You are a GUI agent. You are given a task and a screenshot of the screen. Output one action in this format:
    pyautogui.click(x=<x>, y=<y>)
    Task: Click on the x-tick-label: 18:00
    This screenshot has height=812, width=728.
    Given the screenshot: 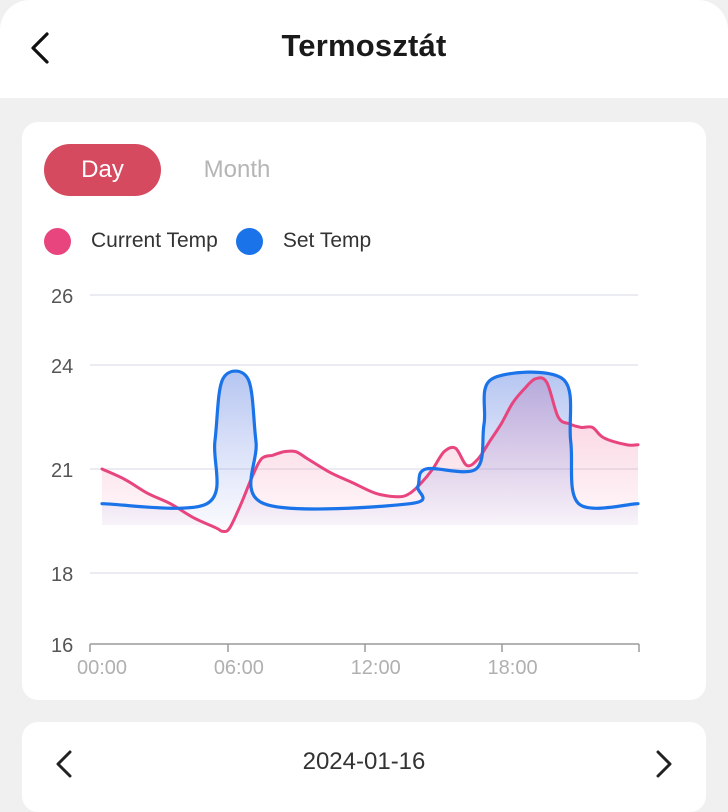 What is the action you would take?
    pyautogui.click(x=513, y=668)
    